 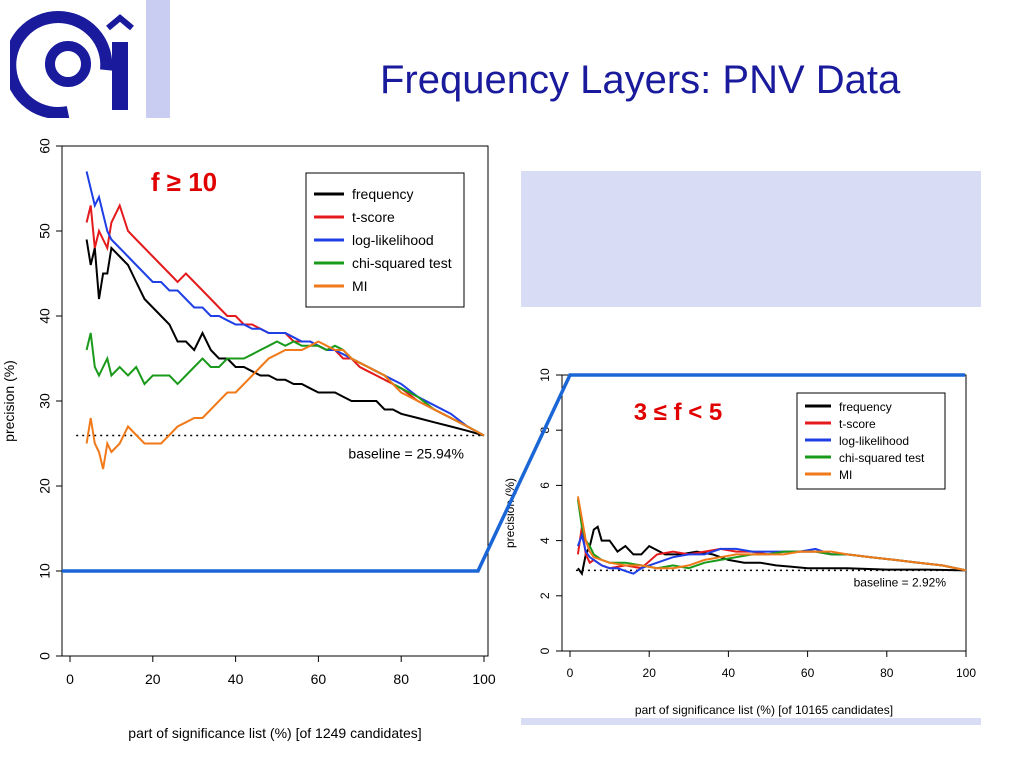 I want to click on baseline-label: baseline = 2.92%, so click(x=900, y=582).